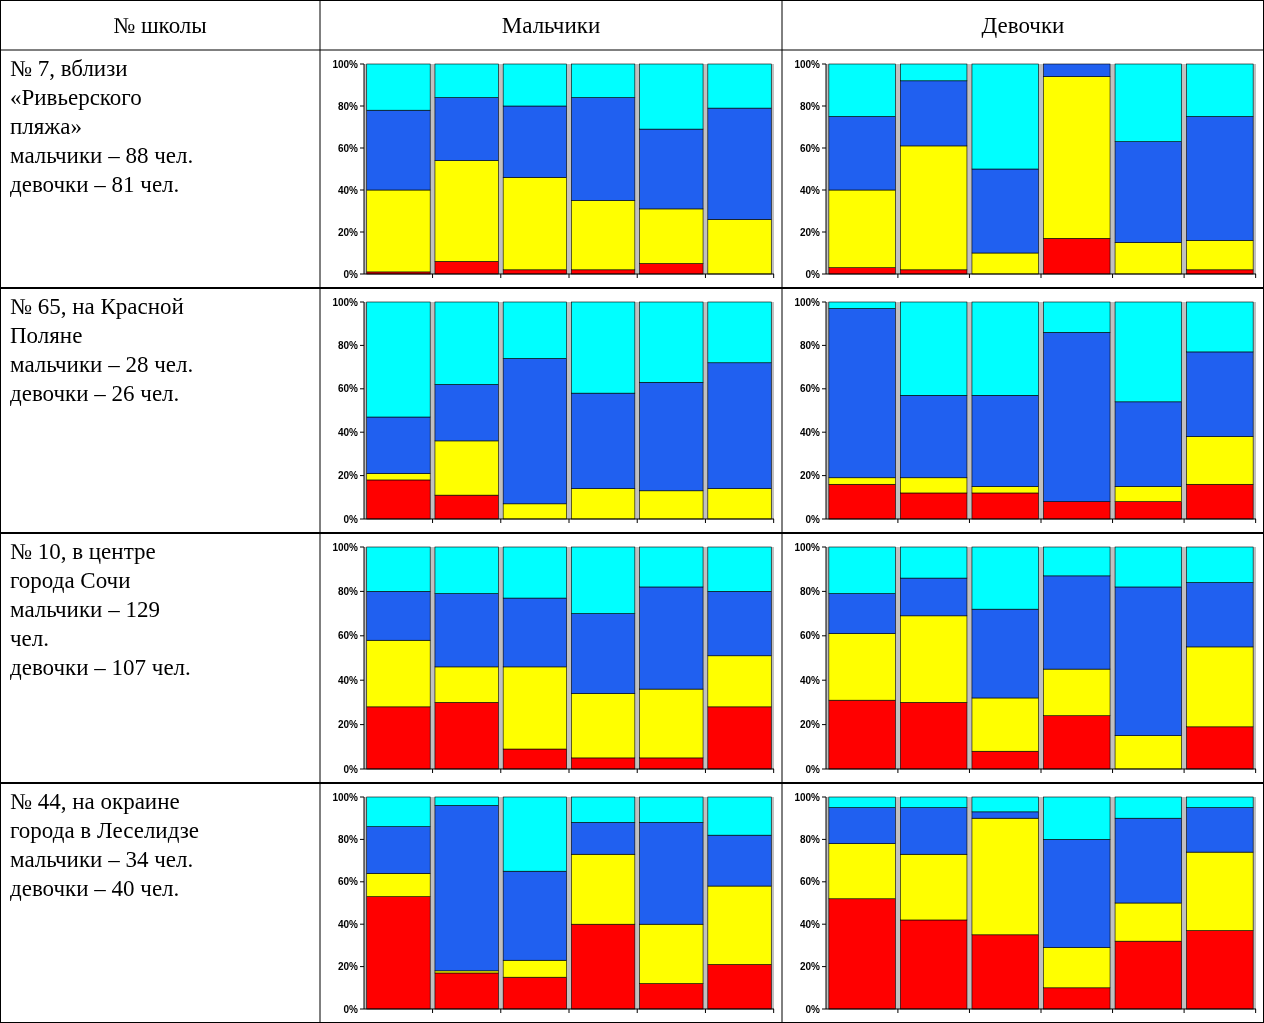  Describe the element at coordinates (1023, 25) in the screenshot. I see `text: Девочки` at that location.